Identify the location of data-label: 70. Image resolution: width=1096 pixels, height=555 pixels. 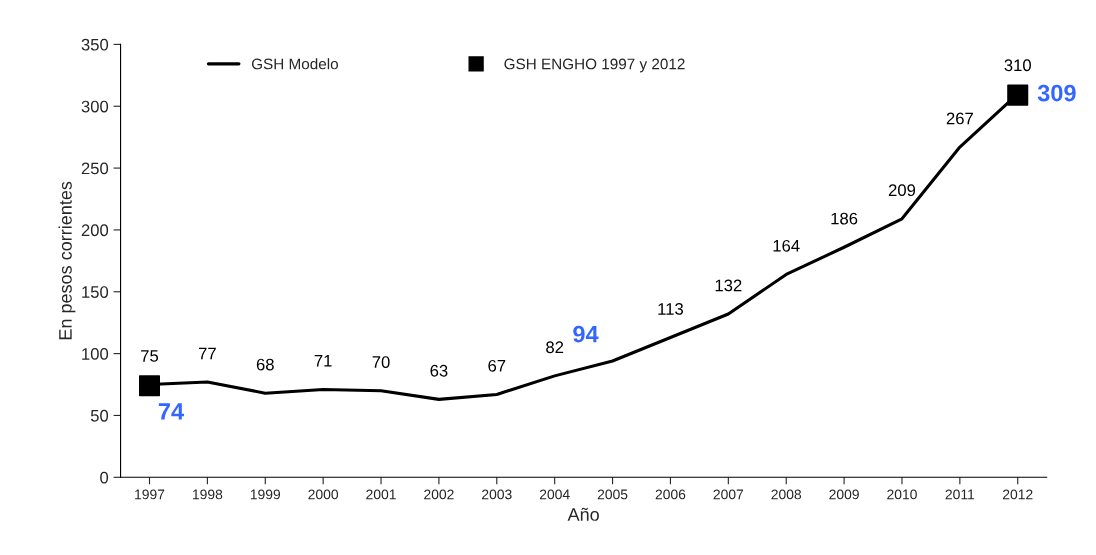
(381, 362).